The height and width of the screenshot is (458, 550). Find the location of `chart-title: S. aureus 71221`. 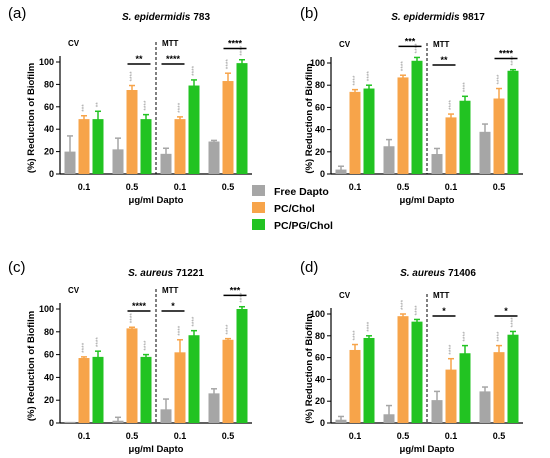

chart-title: S. aureus 71221 is located at coordinates (166, 273).